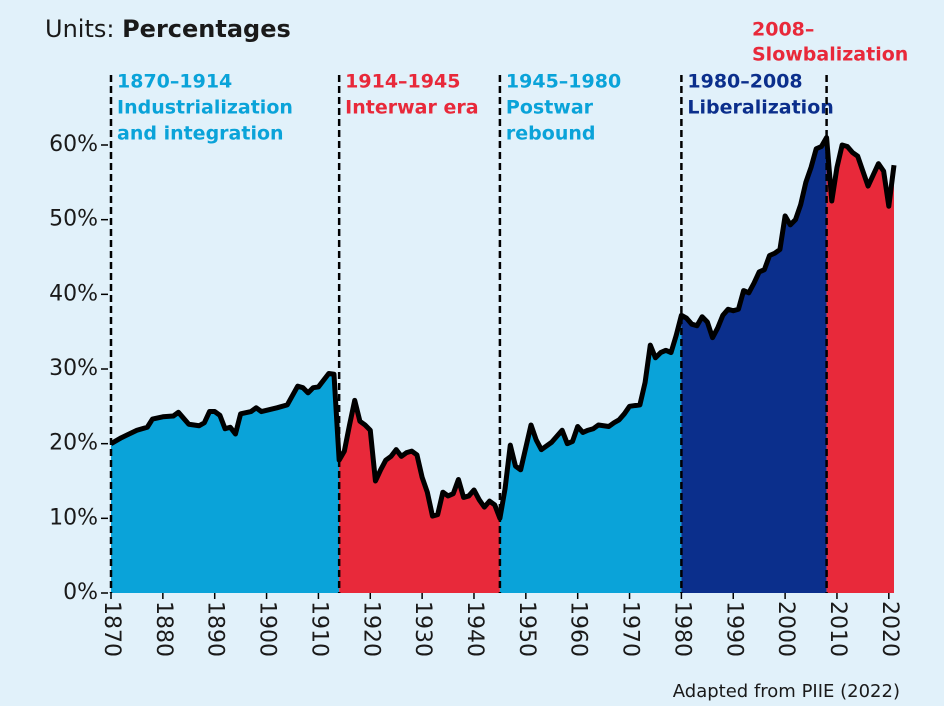 This screenshot has height=706, width=944. I want to click on x-tick-label: 1890, so click(215, 629).